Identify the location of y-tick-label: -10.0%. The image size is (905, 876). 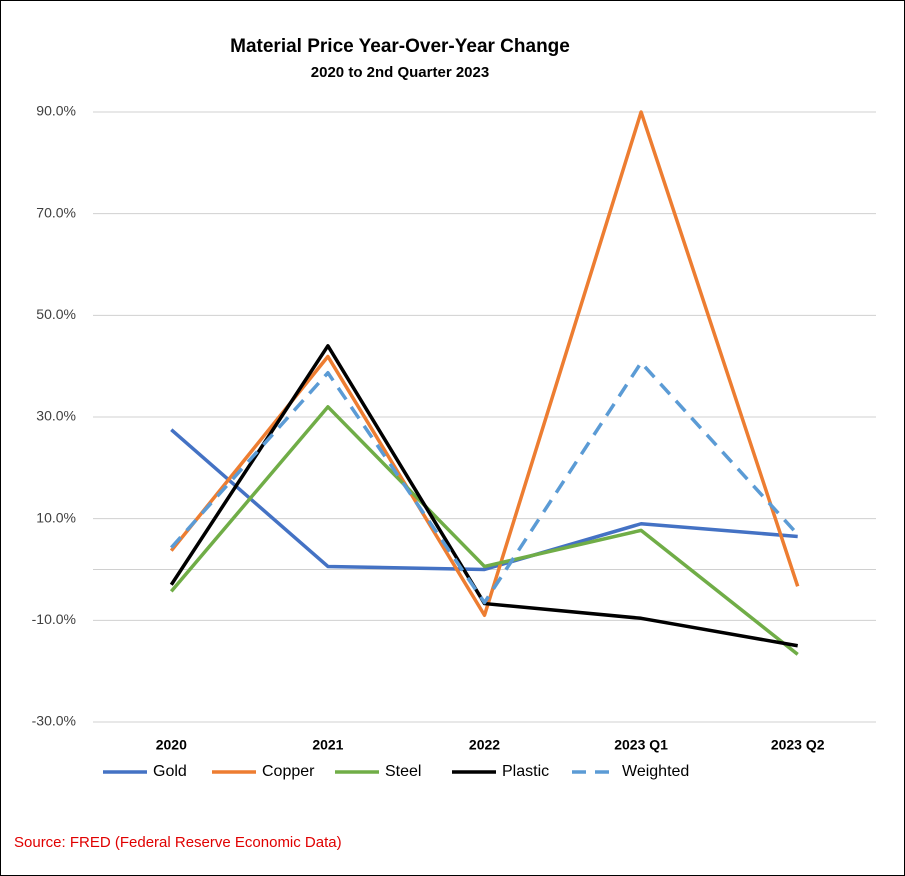
(54, 619).